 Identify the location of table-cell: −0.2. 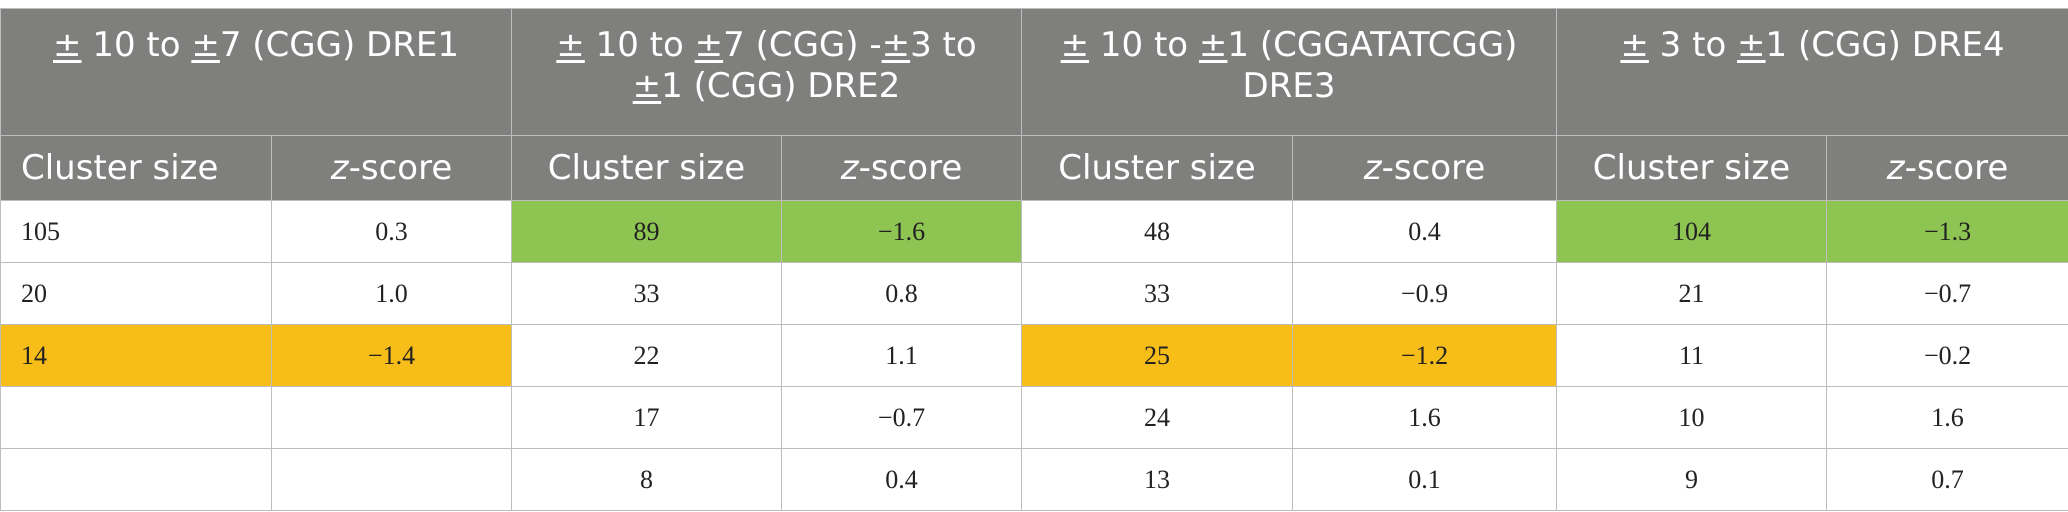
(1947, 355).